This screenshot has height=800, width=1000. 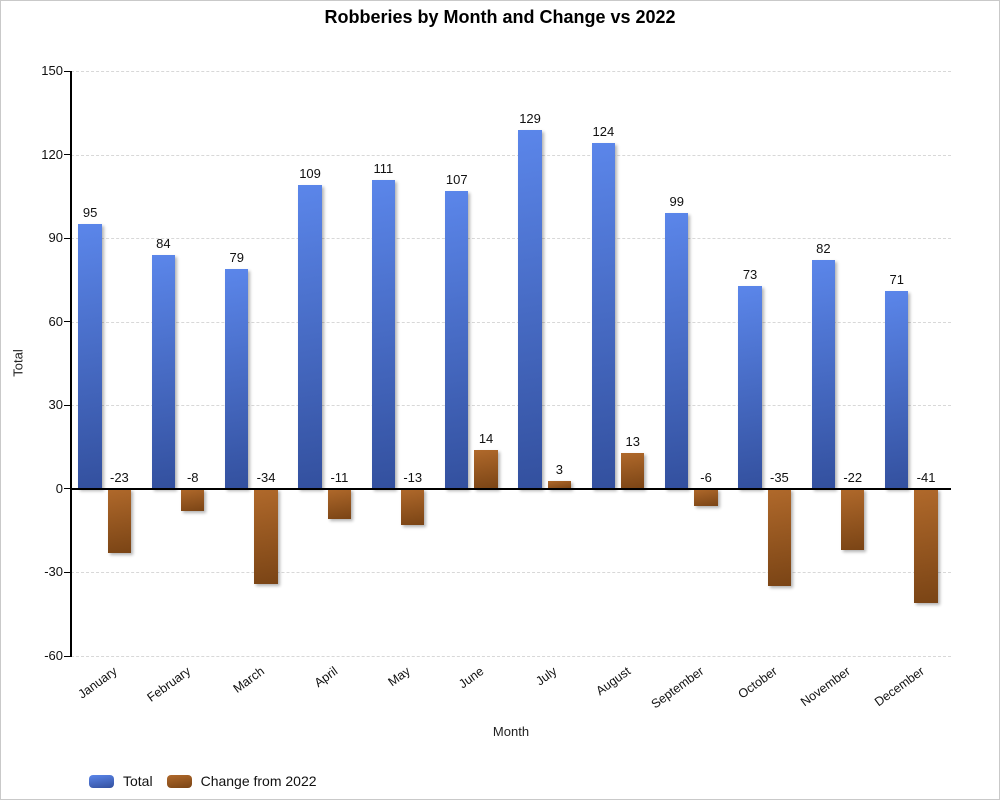 What do you see at coordinates (546, 676) in the screenshot?
I see `x-tick-label: July` at bounding box center [546, 676].